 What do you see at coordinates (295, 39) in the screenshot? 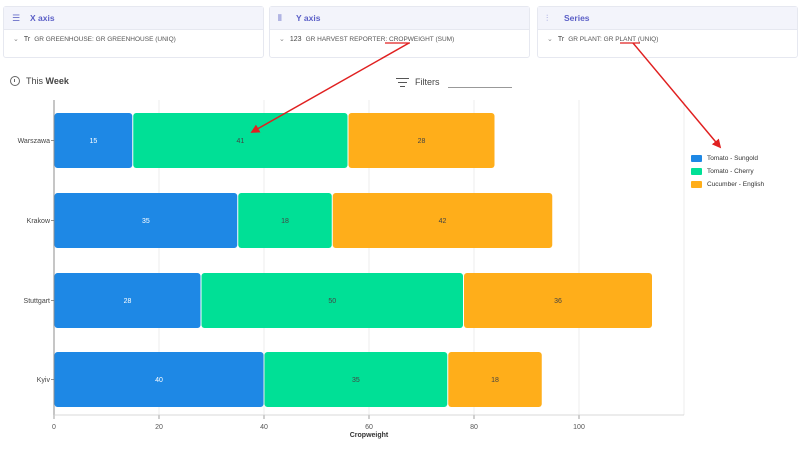
I see `number-type-icon: 123` at bounding box center [295, 39].